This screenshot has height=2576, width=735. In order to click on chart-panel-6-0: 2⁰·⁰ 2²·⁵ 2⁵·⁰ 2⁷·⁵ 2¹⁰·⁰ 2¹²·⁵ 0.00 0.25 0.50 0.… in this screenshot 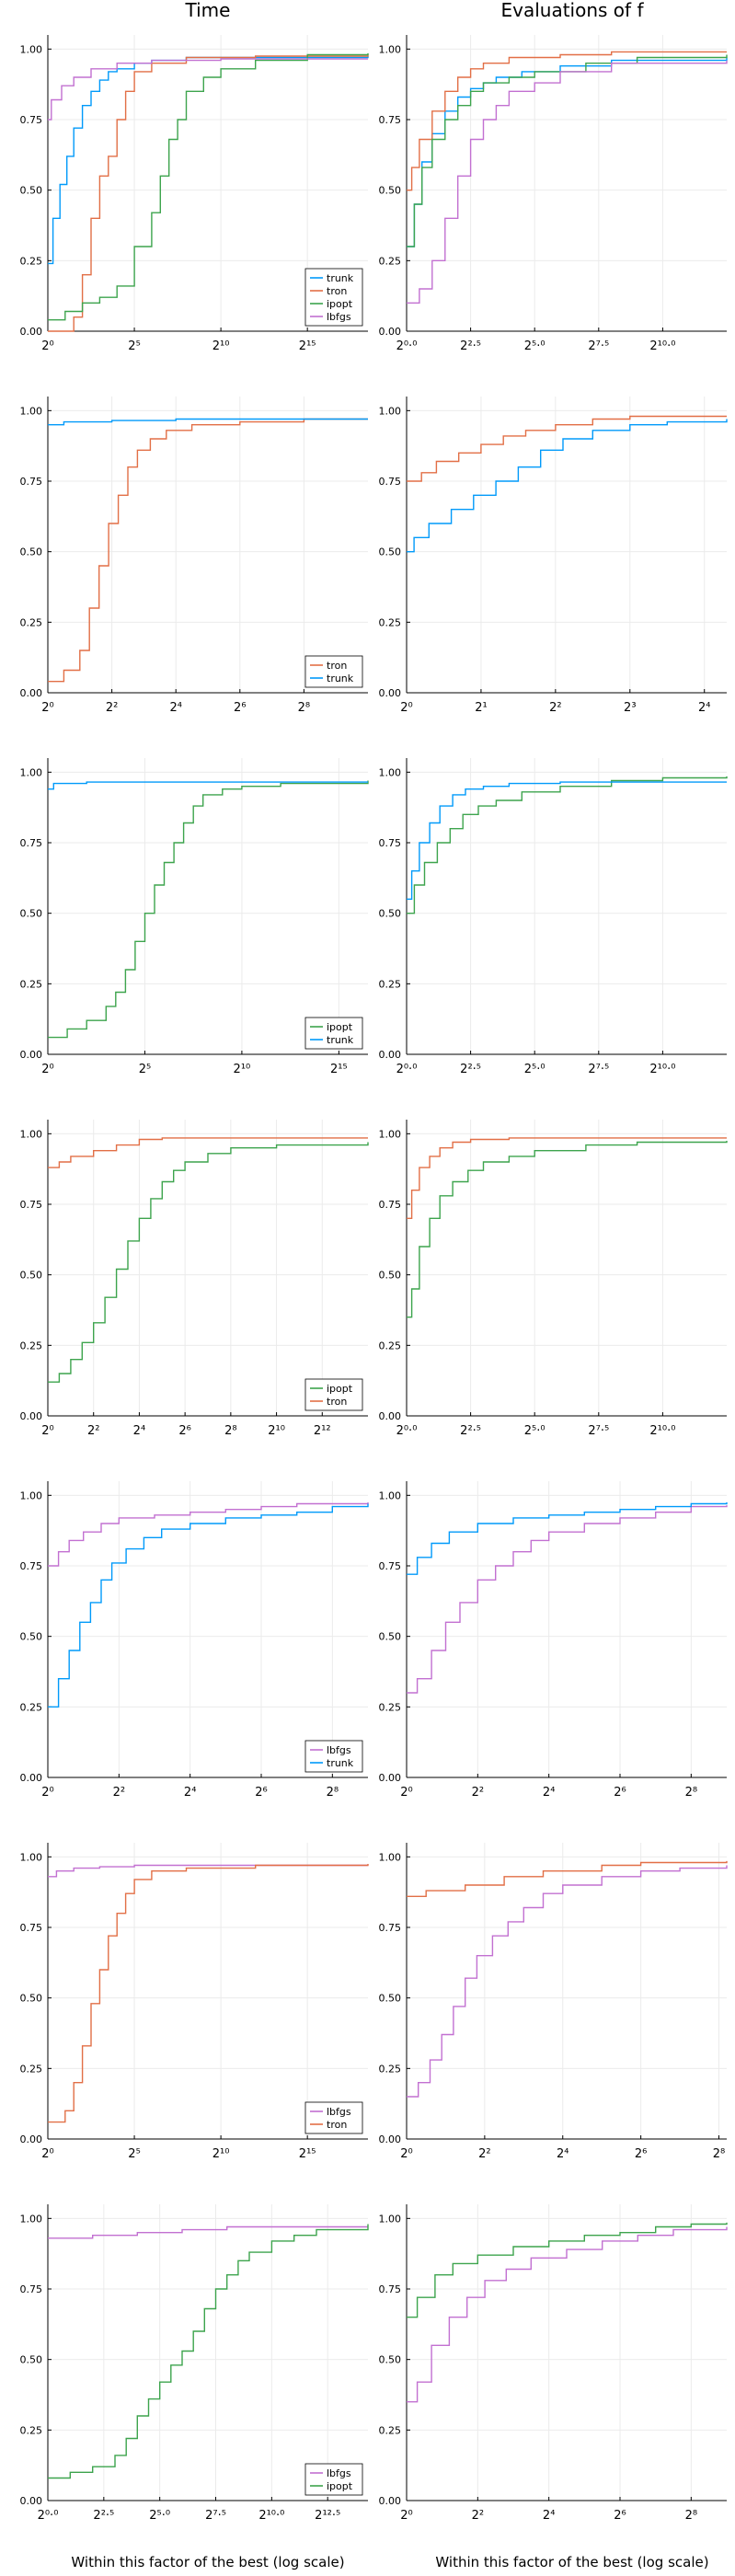, I will do `click(194, 2363)`.